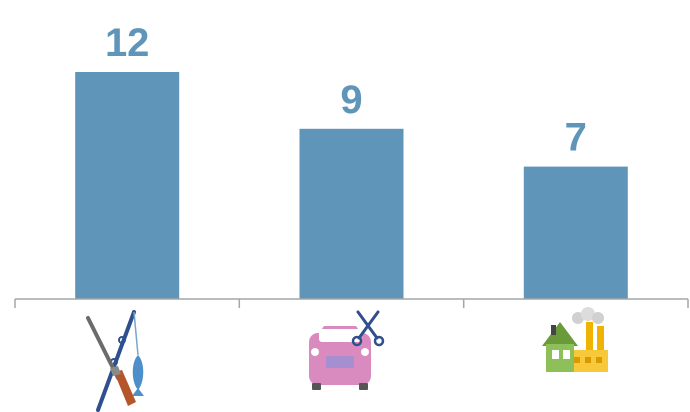  I want to click on x-axis-ticks, so click(351, 303).